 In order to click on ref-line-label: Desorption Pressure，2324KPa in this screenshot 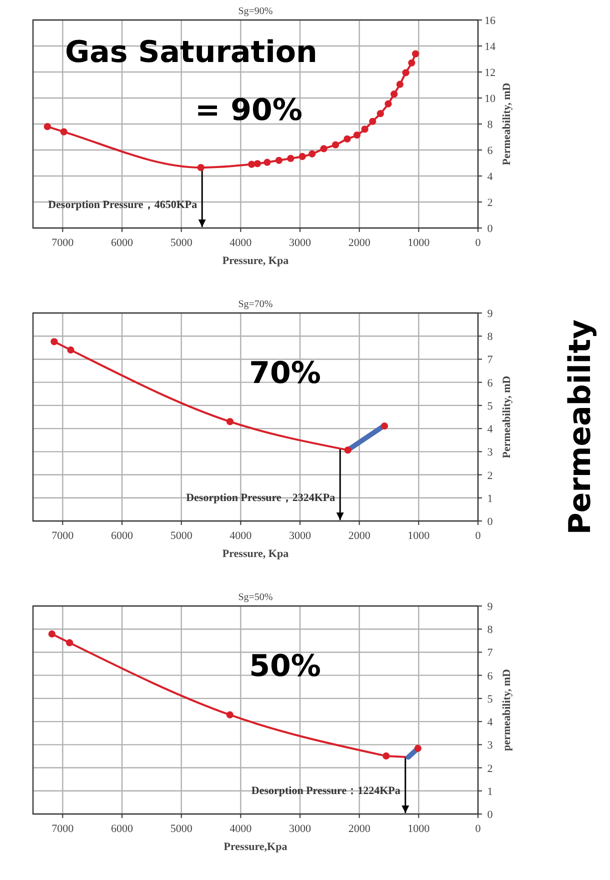, I will do `click(261, 498)`.